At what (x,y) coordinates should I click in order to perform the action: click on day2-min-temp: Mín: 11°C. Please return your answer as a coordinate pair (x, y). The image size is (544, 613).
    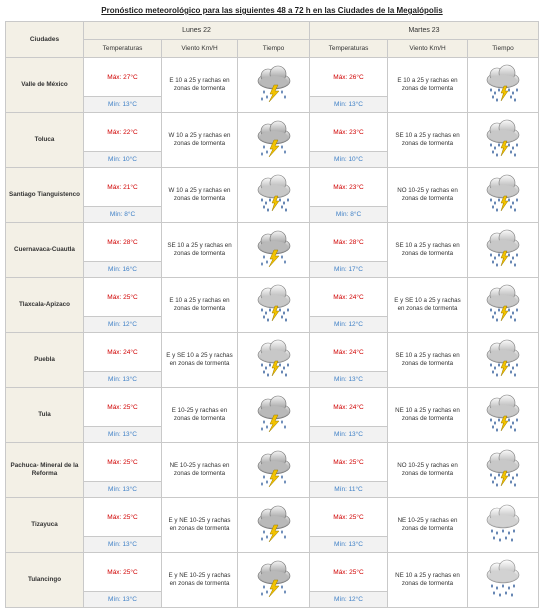
    Looking at the image, I should click on (348, 489).